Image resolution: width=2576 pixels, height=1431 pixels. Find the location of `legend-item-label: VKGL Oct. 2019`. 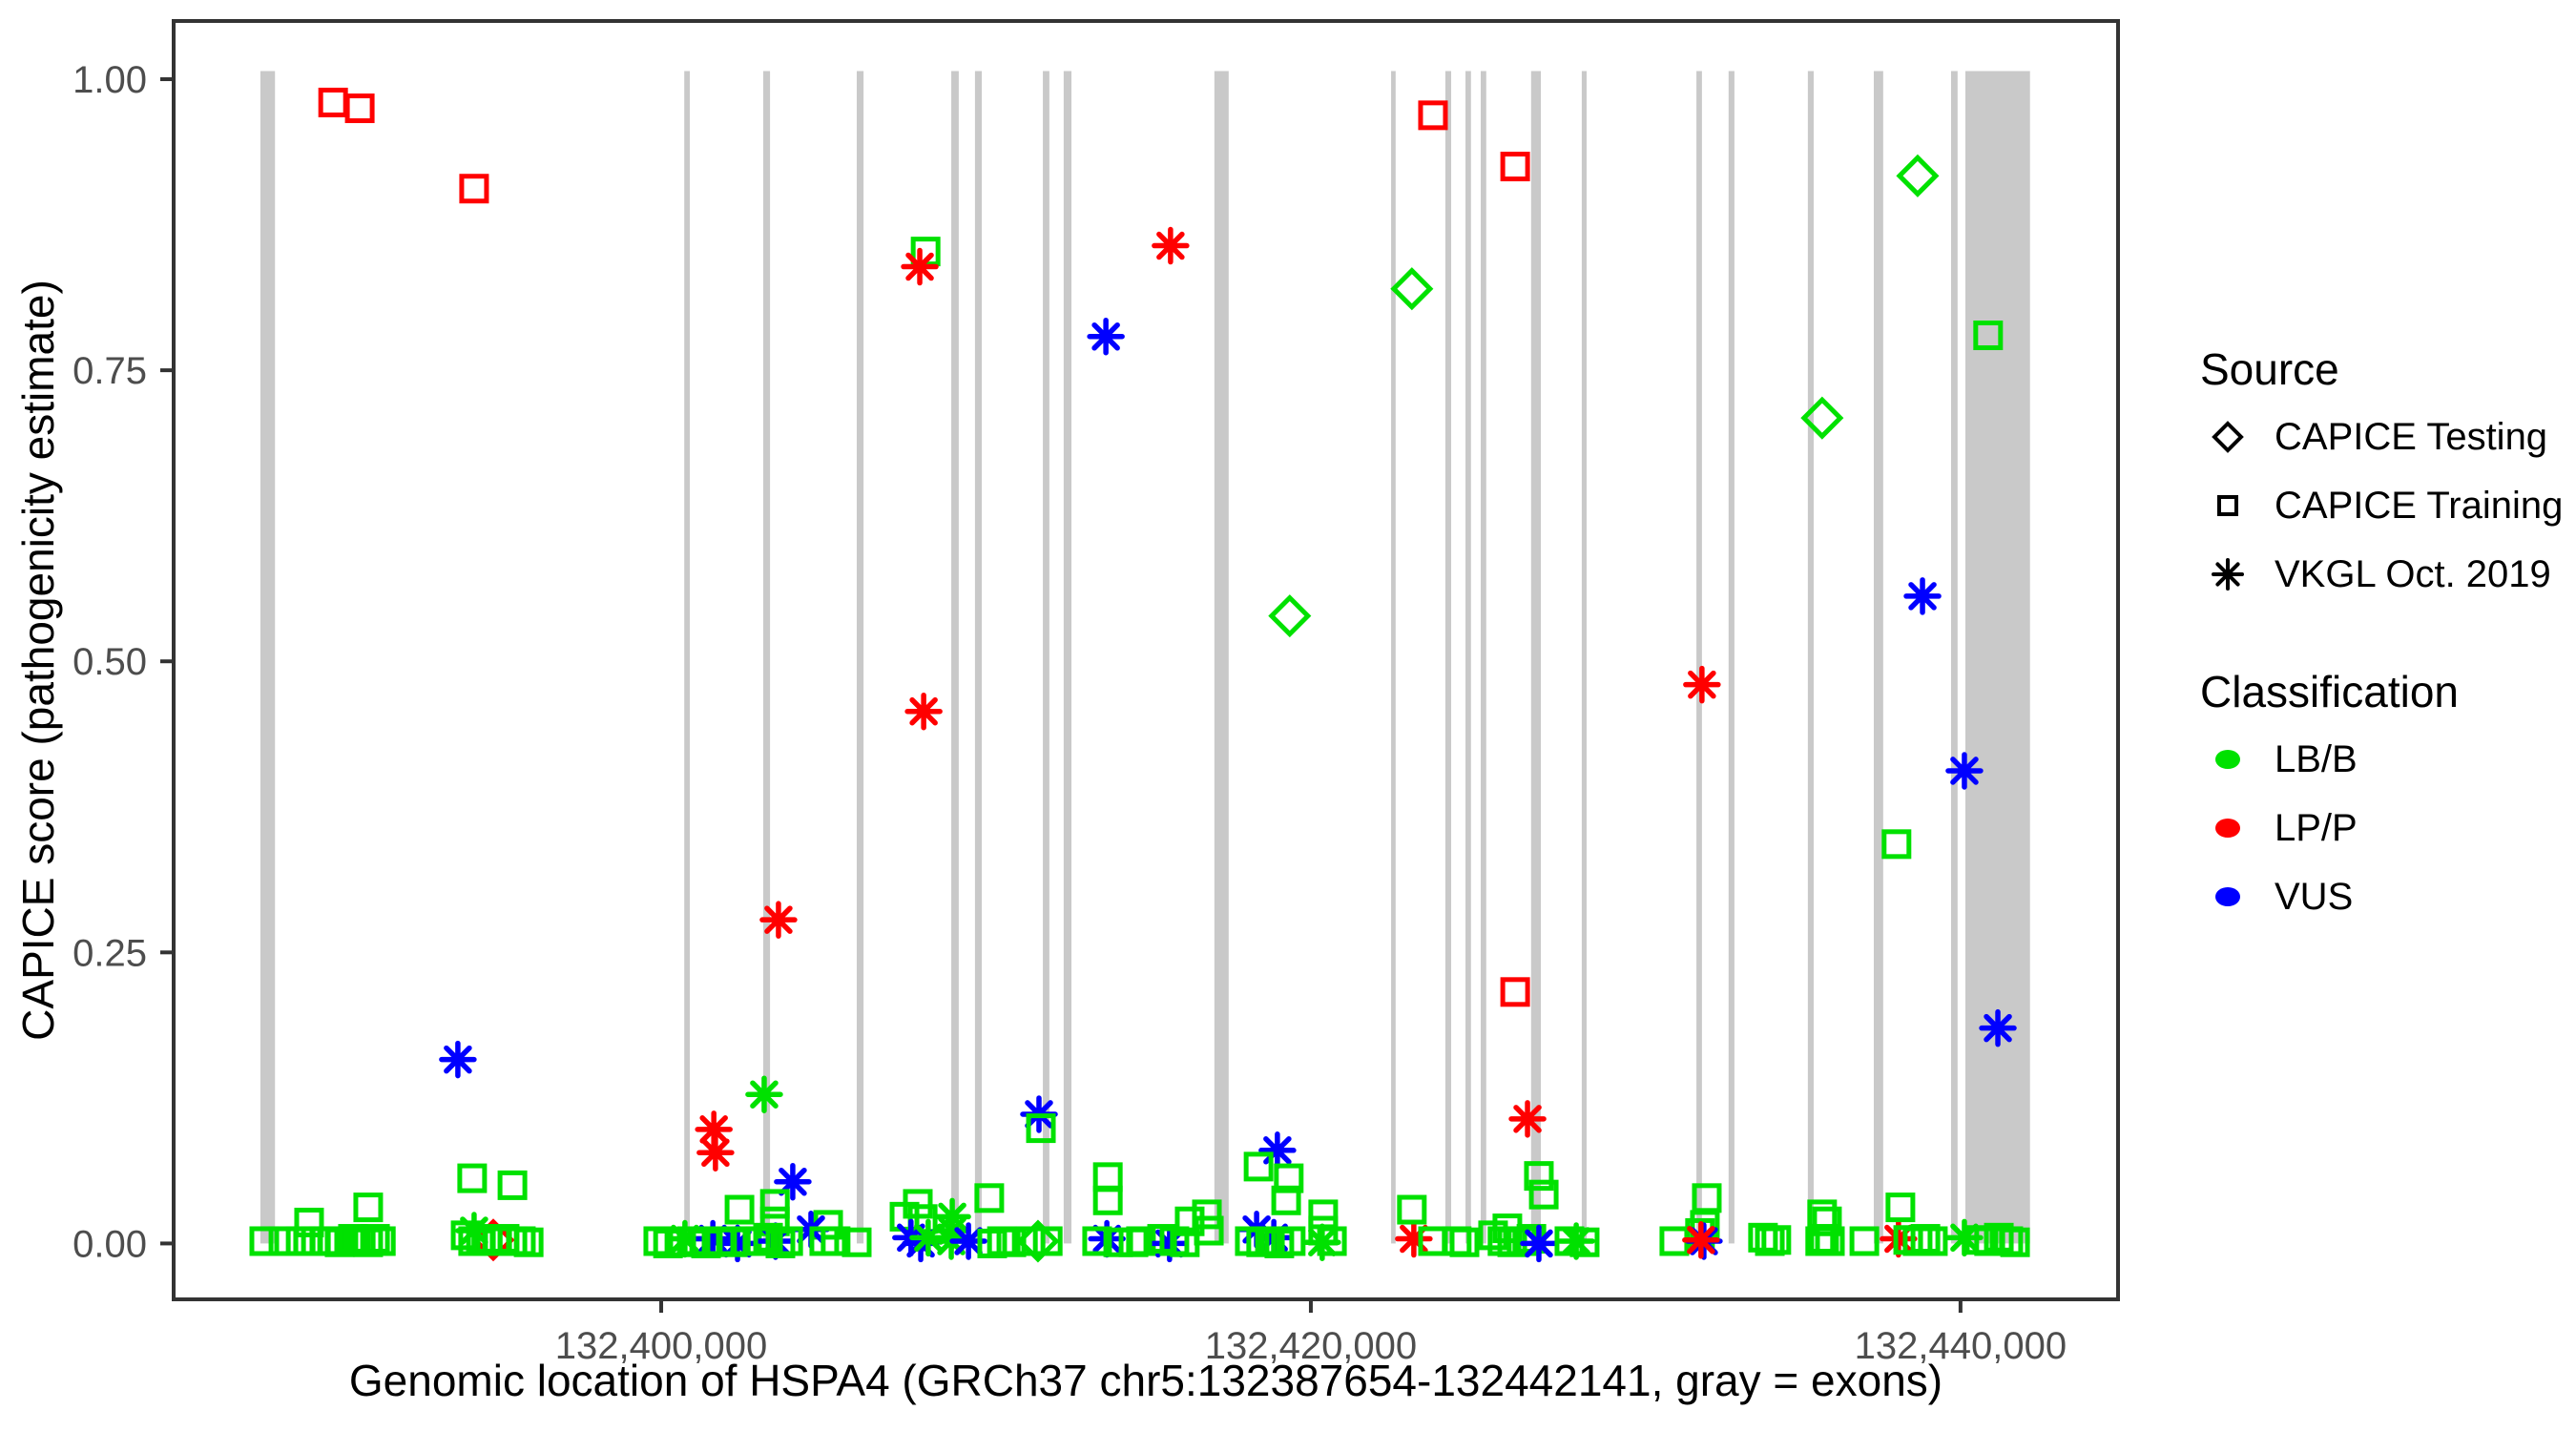

legend-item-label: VKGL Oct. 2019 is located at coordinates (2413, 573).